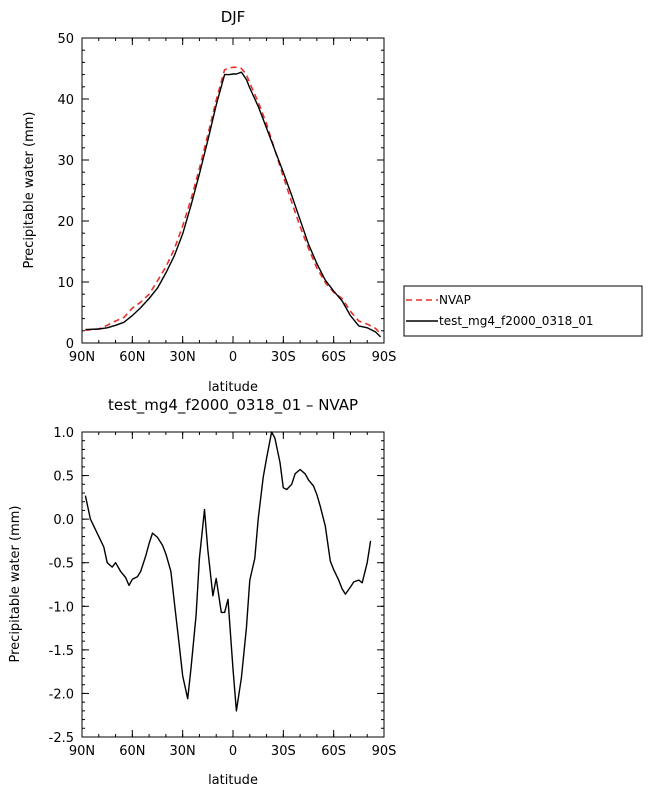 This screenshot has height=791, width=648. Describe the element at coordinates (65, 283) in the screenshot. I see `top-y-tick-label: 10` at that location.